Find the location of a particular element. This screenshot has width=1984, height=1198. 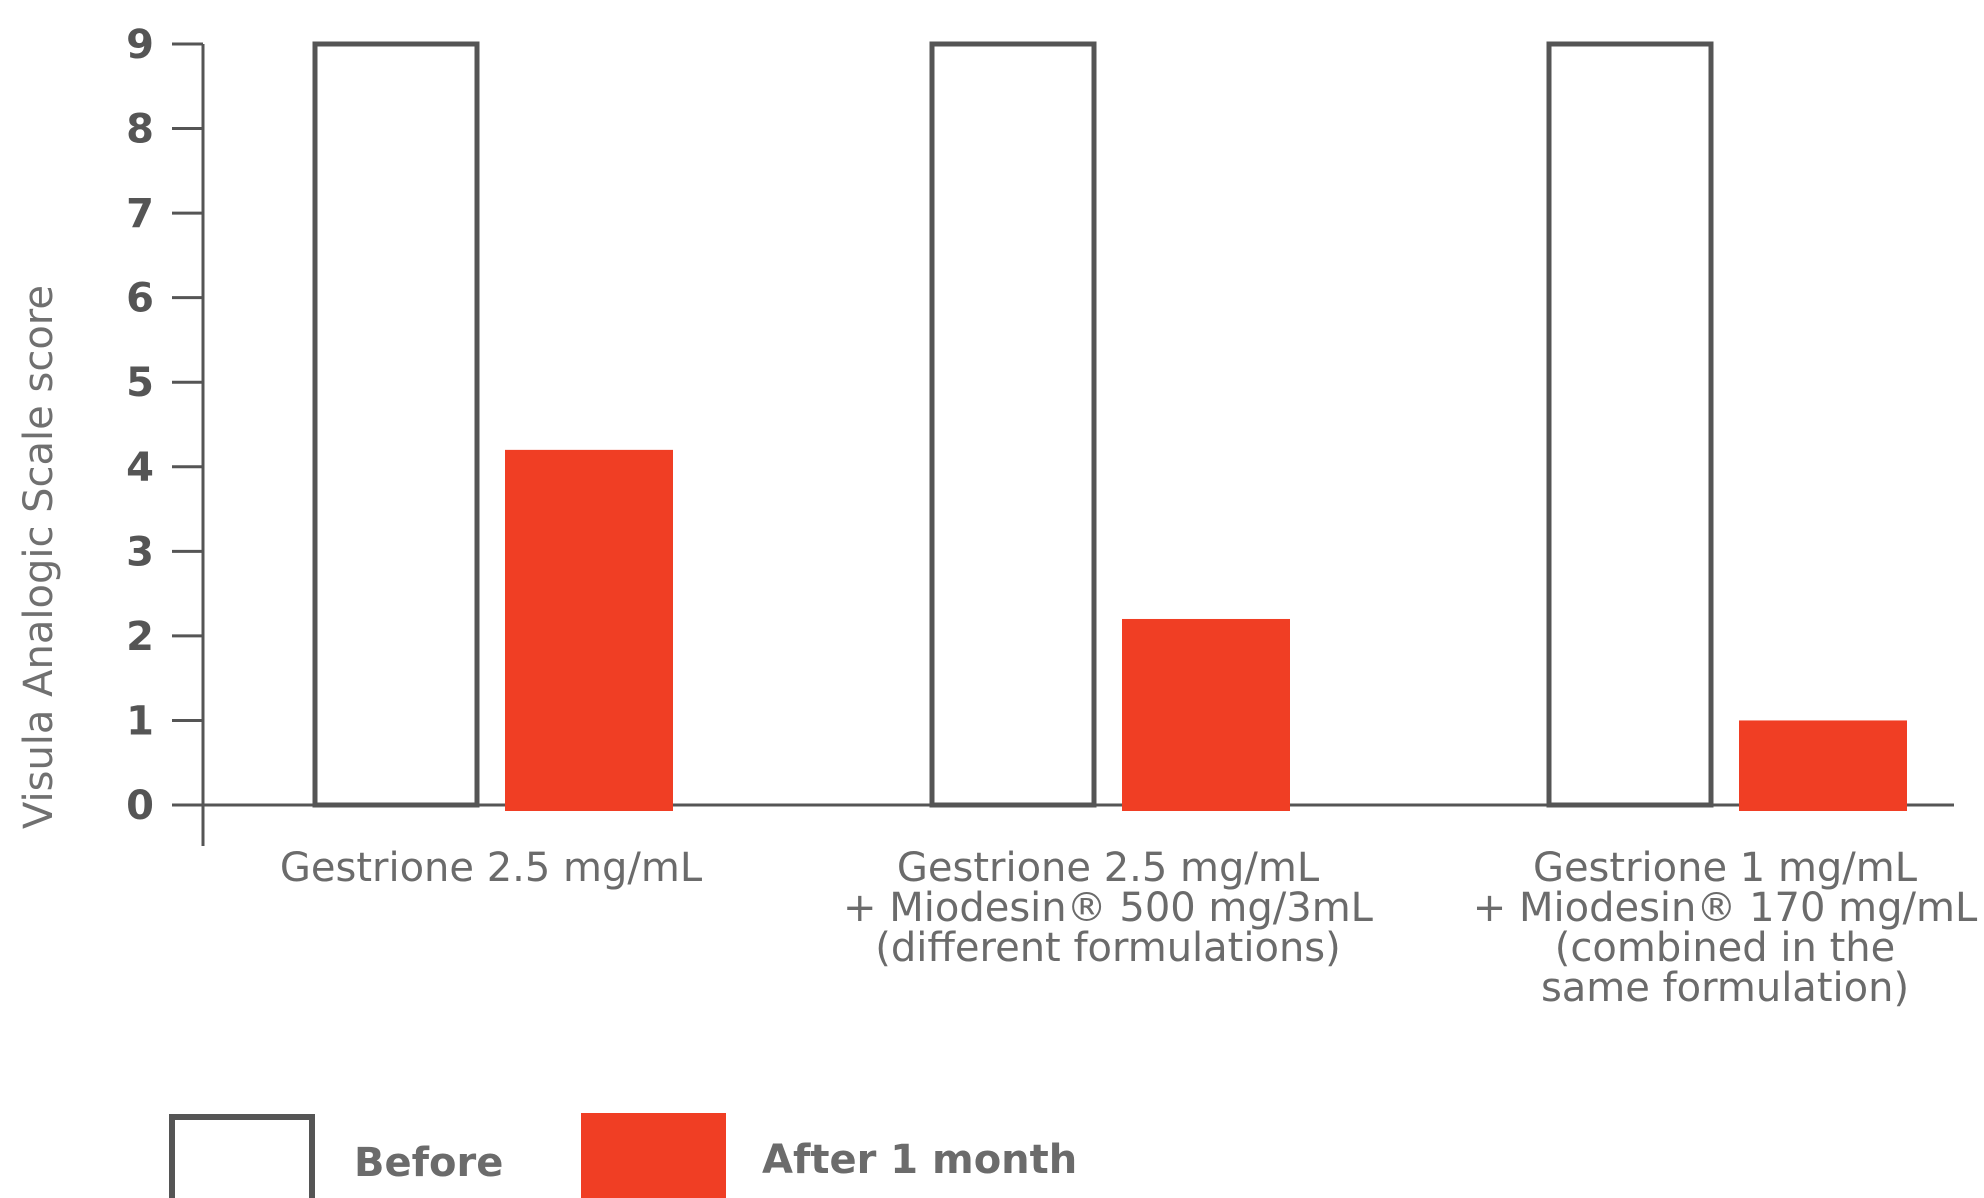

y-tick-label: 2 is located at coordinates (140, 637).